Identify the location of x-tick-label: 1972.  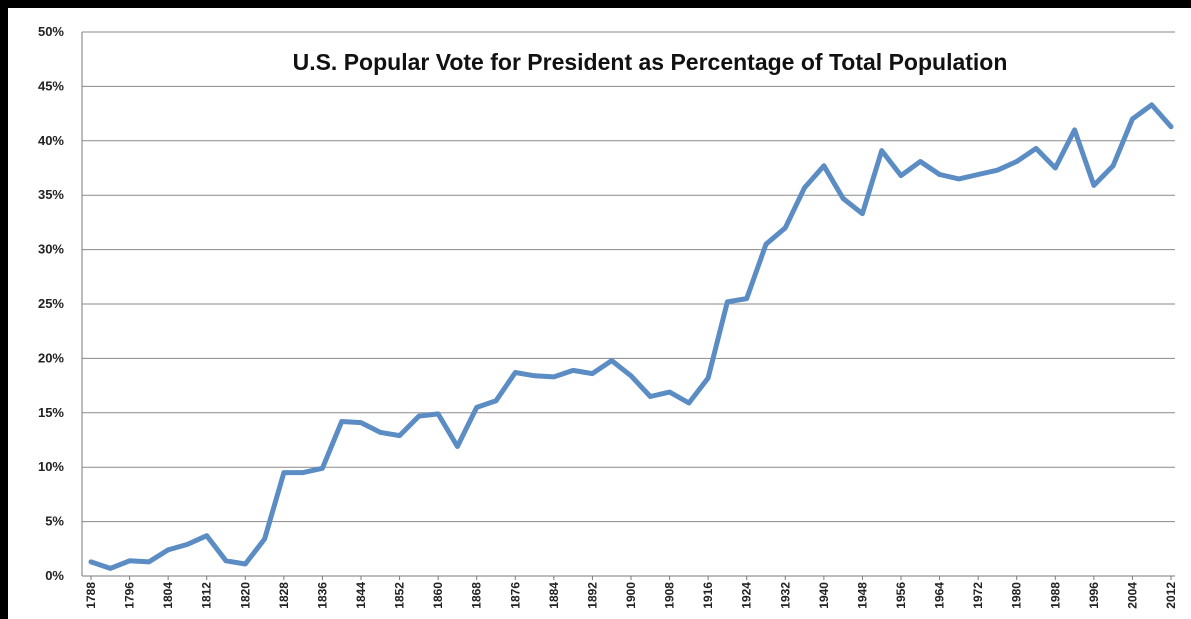
(978, 595).